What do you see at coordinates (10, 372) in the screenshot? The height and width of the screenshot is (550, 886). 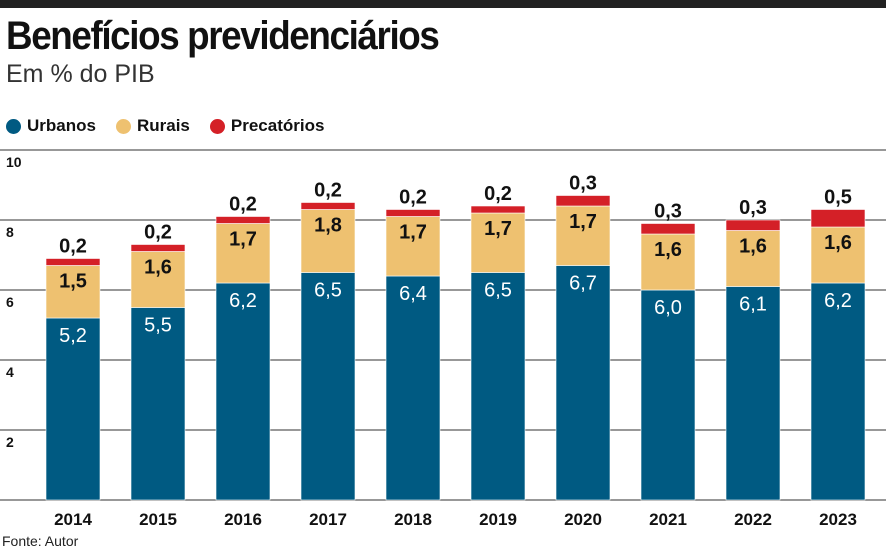 I see `y-tick-label: 4` at bounding box center [10, 372].